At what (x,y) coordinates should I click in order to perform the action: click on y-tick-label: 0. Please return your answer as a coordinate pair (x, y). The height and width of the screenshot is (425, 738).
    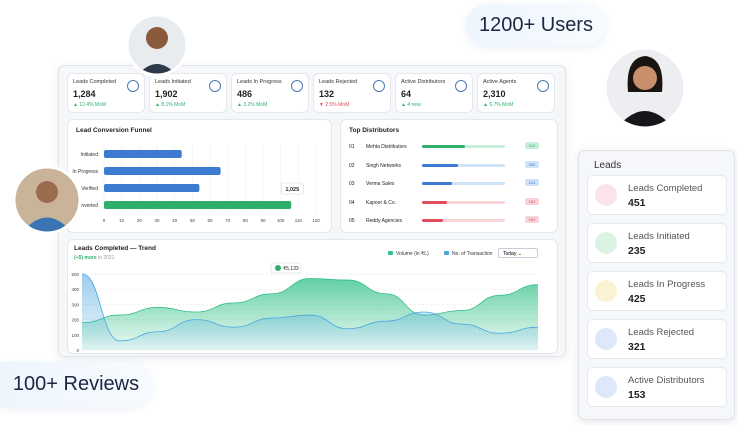
    Looking at the image, I should click on (77, 350).